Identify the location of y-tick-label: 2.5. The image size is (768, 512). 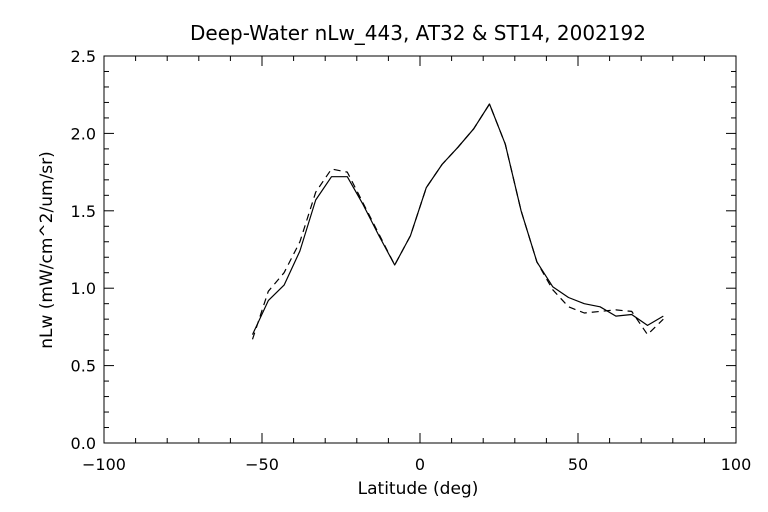
(83, 56).